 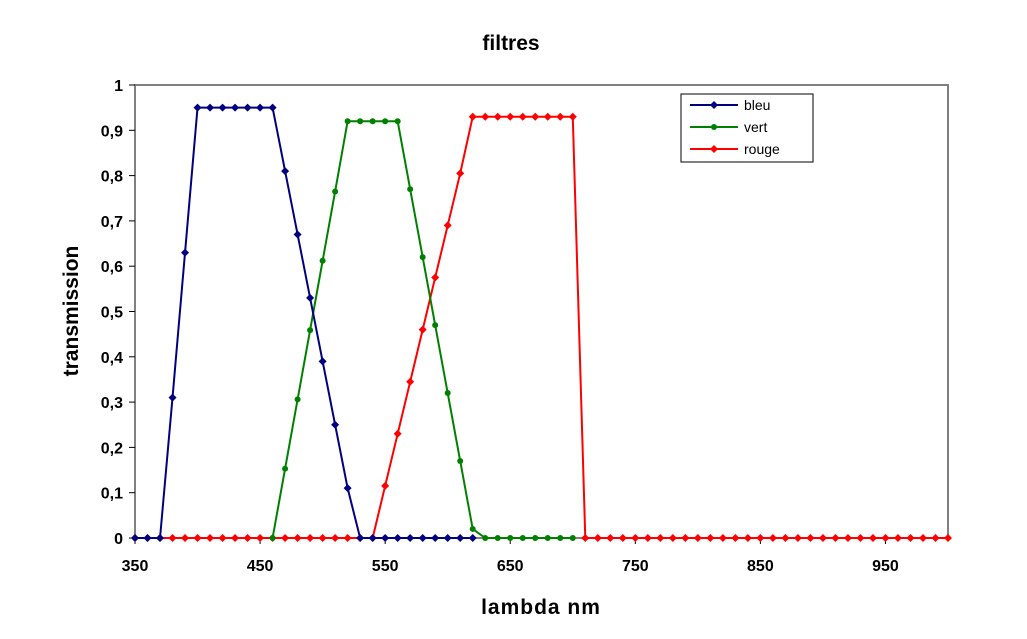 I want to click on x-tick-label: 950, so click(x=885, y=566).